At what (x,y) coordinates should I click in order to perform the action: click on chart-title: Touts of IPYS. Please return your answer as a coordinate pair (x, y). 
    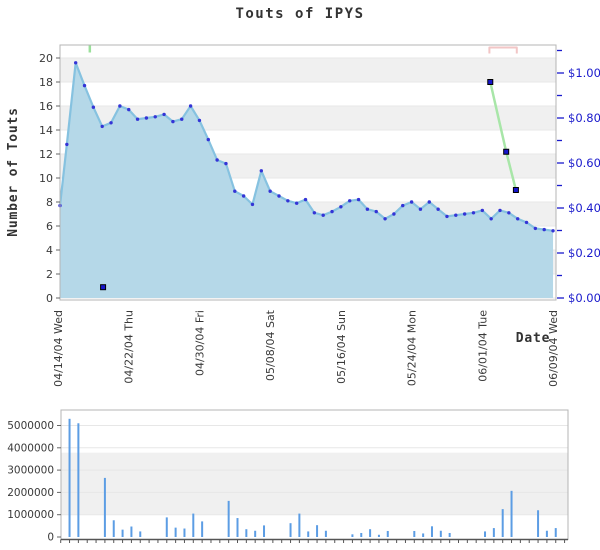
    Looking at the image, I should click on (299, 14).